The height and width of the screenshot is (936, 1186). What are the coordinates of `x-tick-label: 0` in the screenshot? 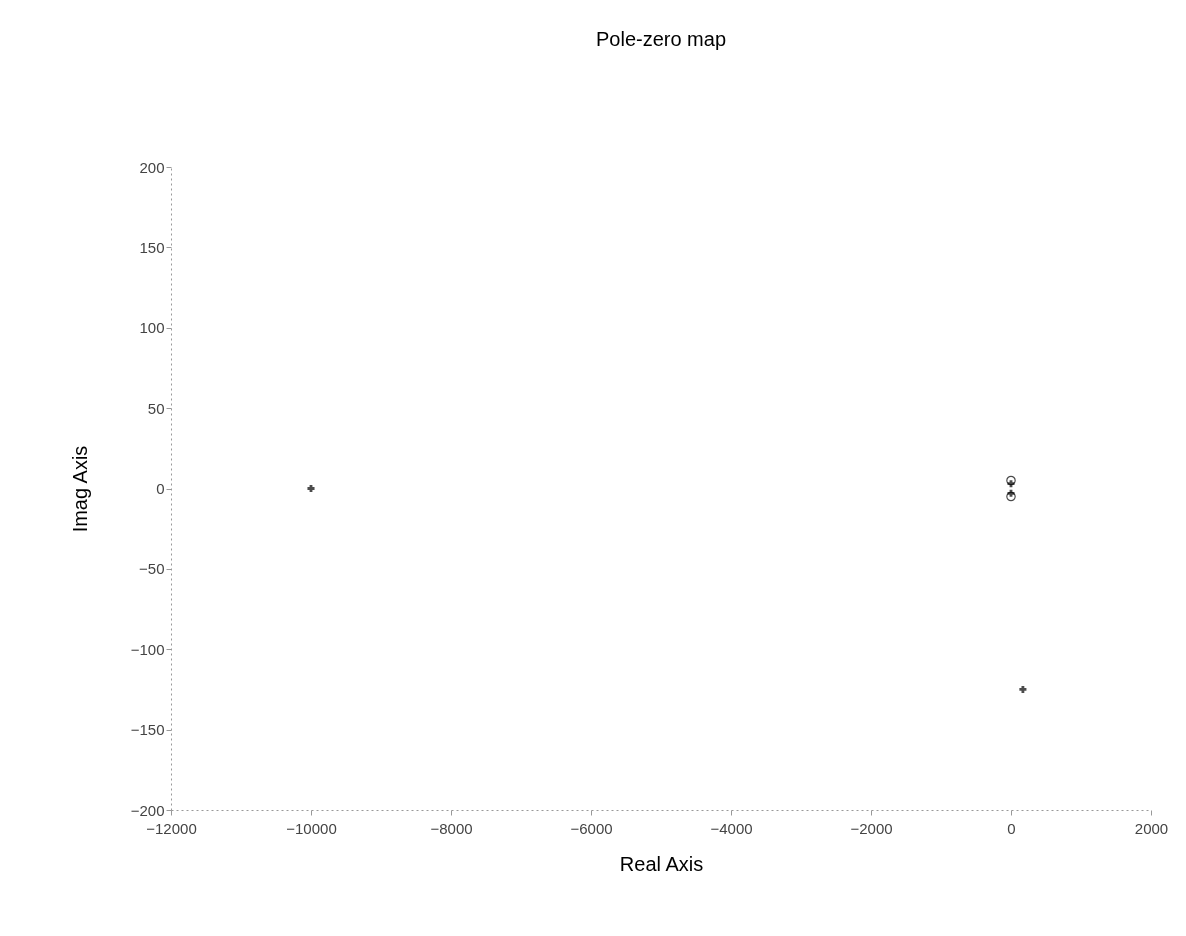 It's located at (1011, 828).